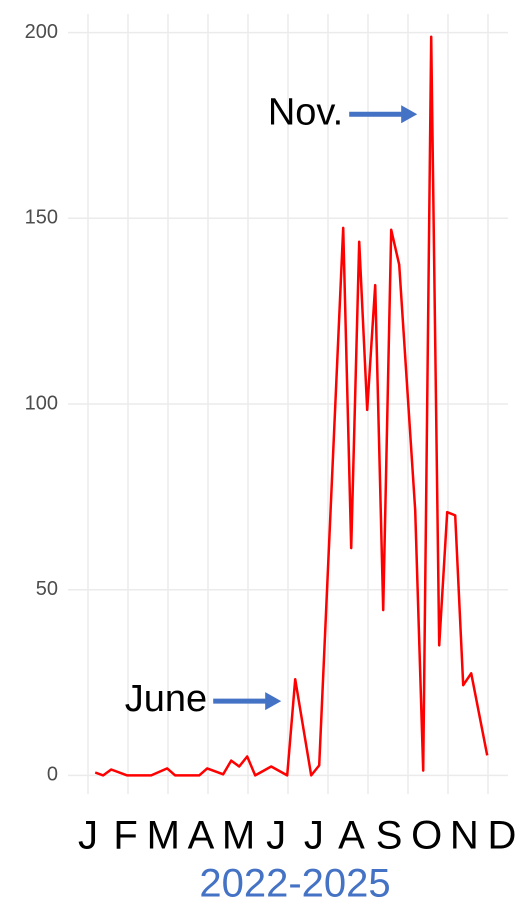 Image resolution: width=521 pixels, height=918 pixels. Describe the element at coordinates (502, 836) in the screenshot. I see `x-axis-label: D` at that location.